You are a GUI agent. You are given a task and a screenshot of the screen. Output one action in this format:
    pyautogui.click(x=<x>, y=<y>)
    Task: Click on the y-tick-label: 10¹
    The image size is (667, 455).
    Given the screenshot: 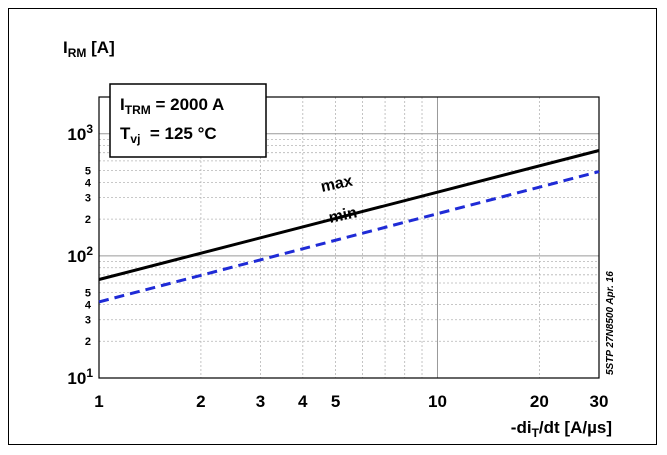 What is the action you would take?
    pyautogui.click(x=80, y=377)
    